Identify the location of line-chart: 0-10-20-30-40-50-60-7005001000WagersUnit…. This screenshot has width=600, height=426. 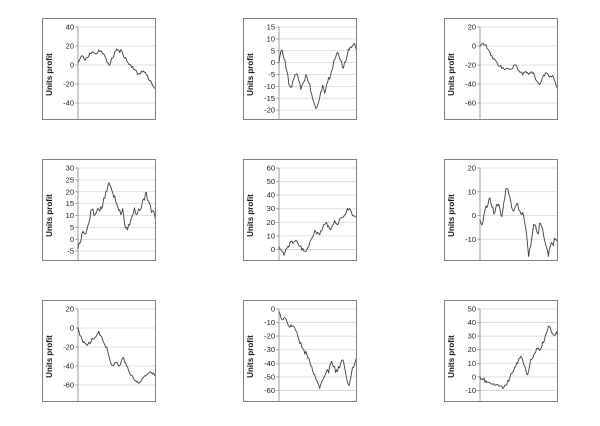
(301, 354).